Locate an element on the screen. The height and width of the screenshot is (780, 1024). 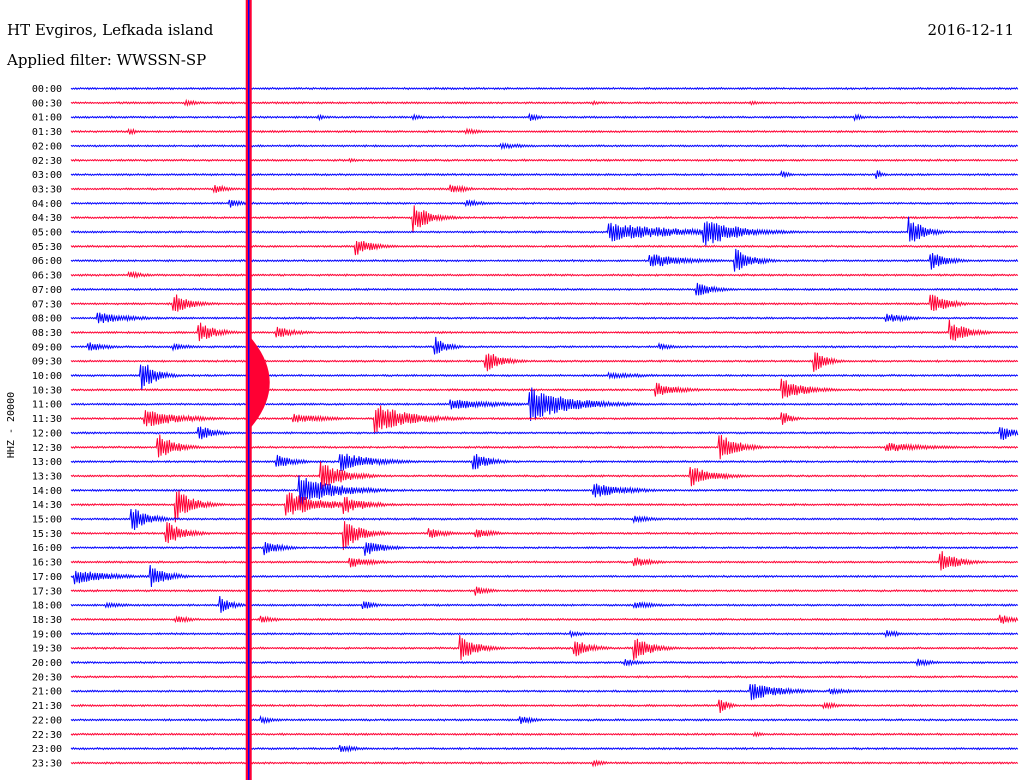
row-label: 20:30 is located at coordinates (47, 677).